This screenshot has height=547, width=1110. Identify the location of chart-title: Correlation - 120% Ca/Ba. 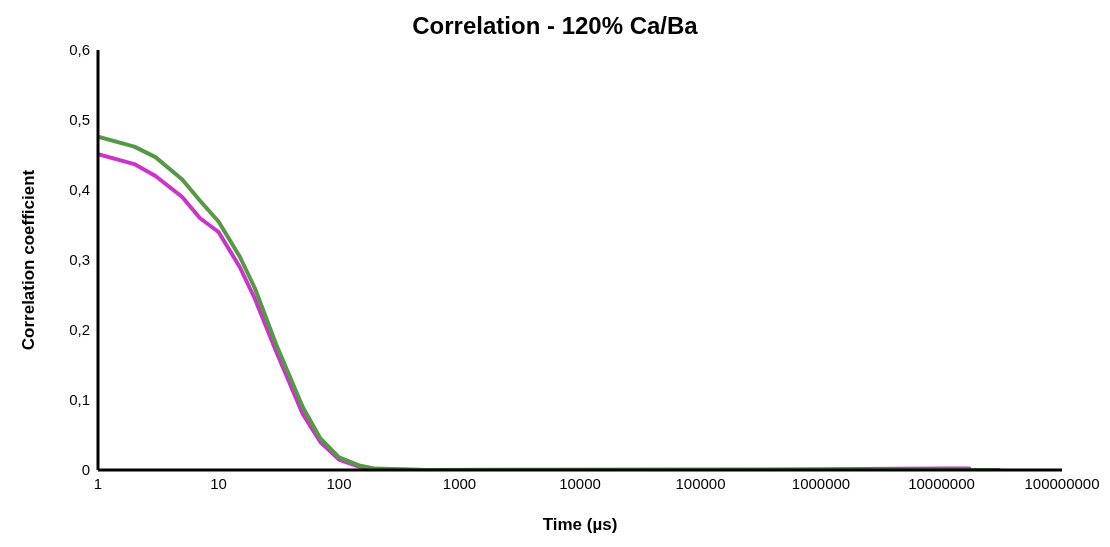
(555, 26).